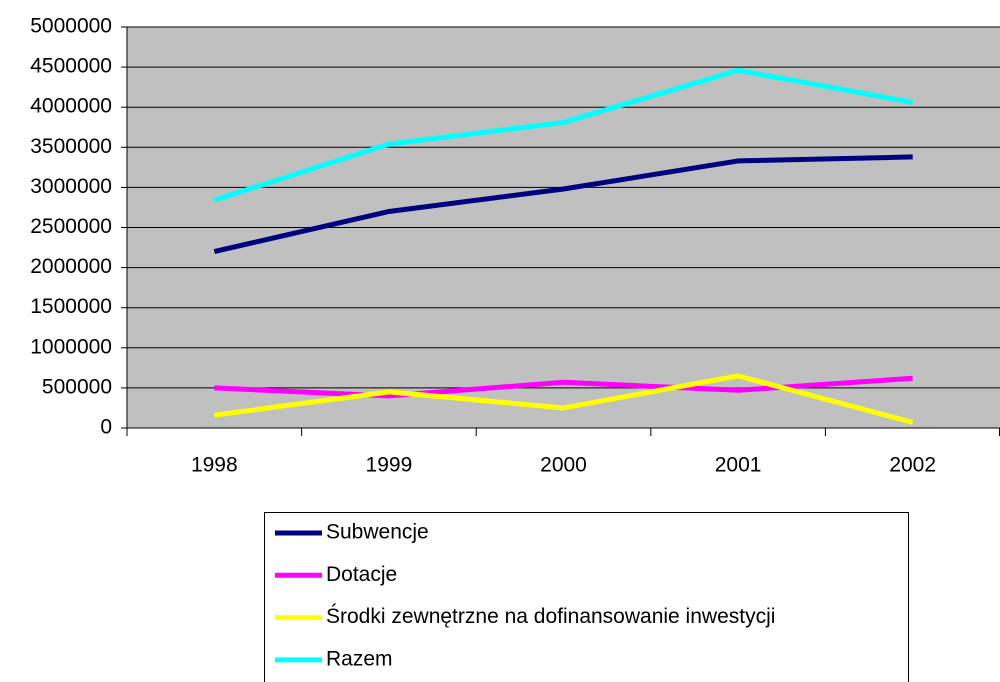 The height and width of the screenshot is (682, 1000). Describe the element at coordinates (389, 465) in the screenshot. I see `x-tick-label: 1999` at that location.